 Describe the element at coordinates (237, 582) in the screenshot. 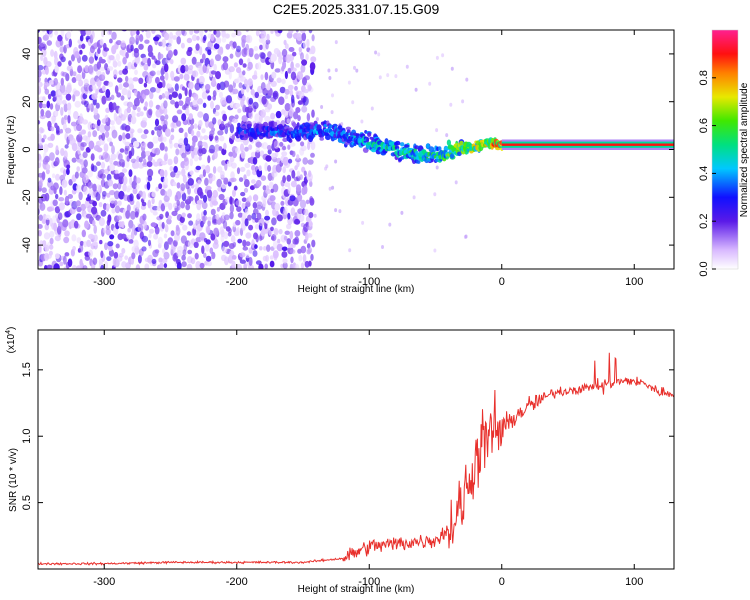

I see `x-tick-label: -200` at that location.